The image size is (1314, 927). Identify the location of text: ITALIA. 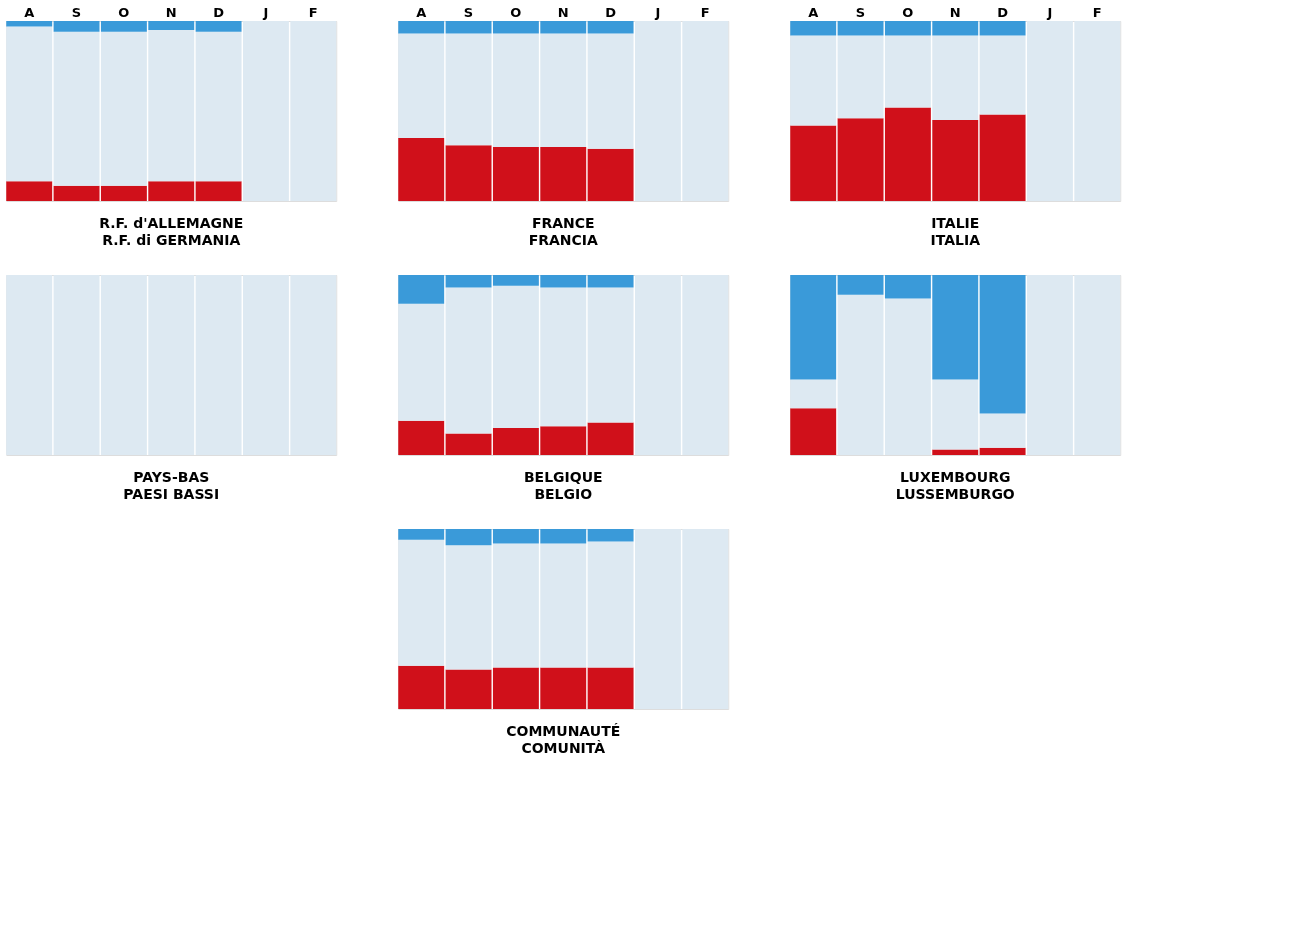
(955, 240).